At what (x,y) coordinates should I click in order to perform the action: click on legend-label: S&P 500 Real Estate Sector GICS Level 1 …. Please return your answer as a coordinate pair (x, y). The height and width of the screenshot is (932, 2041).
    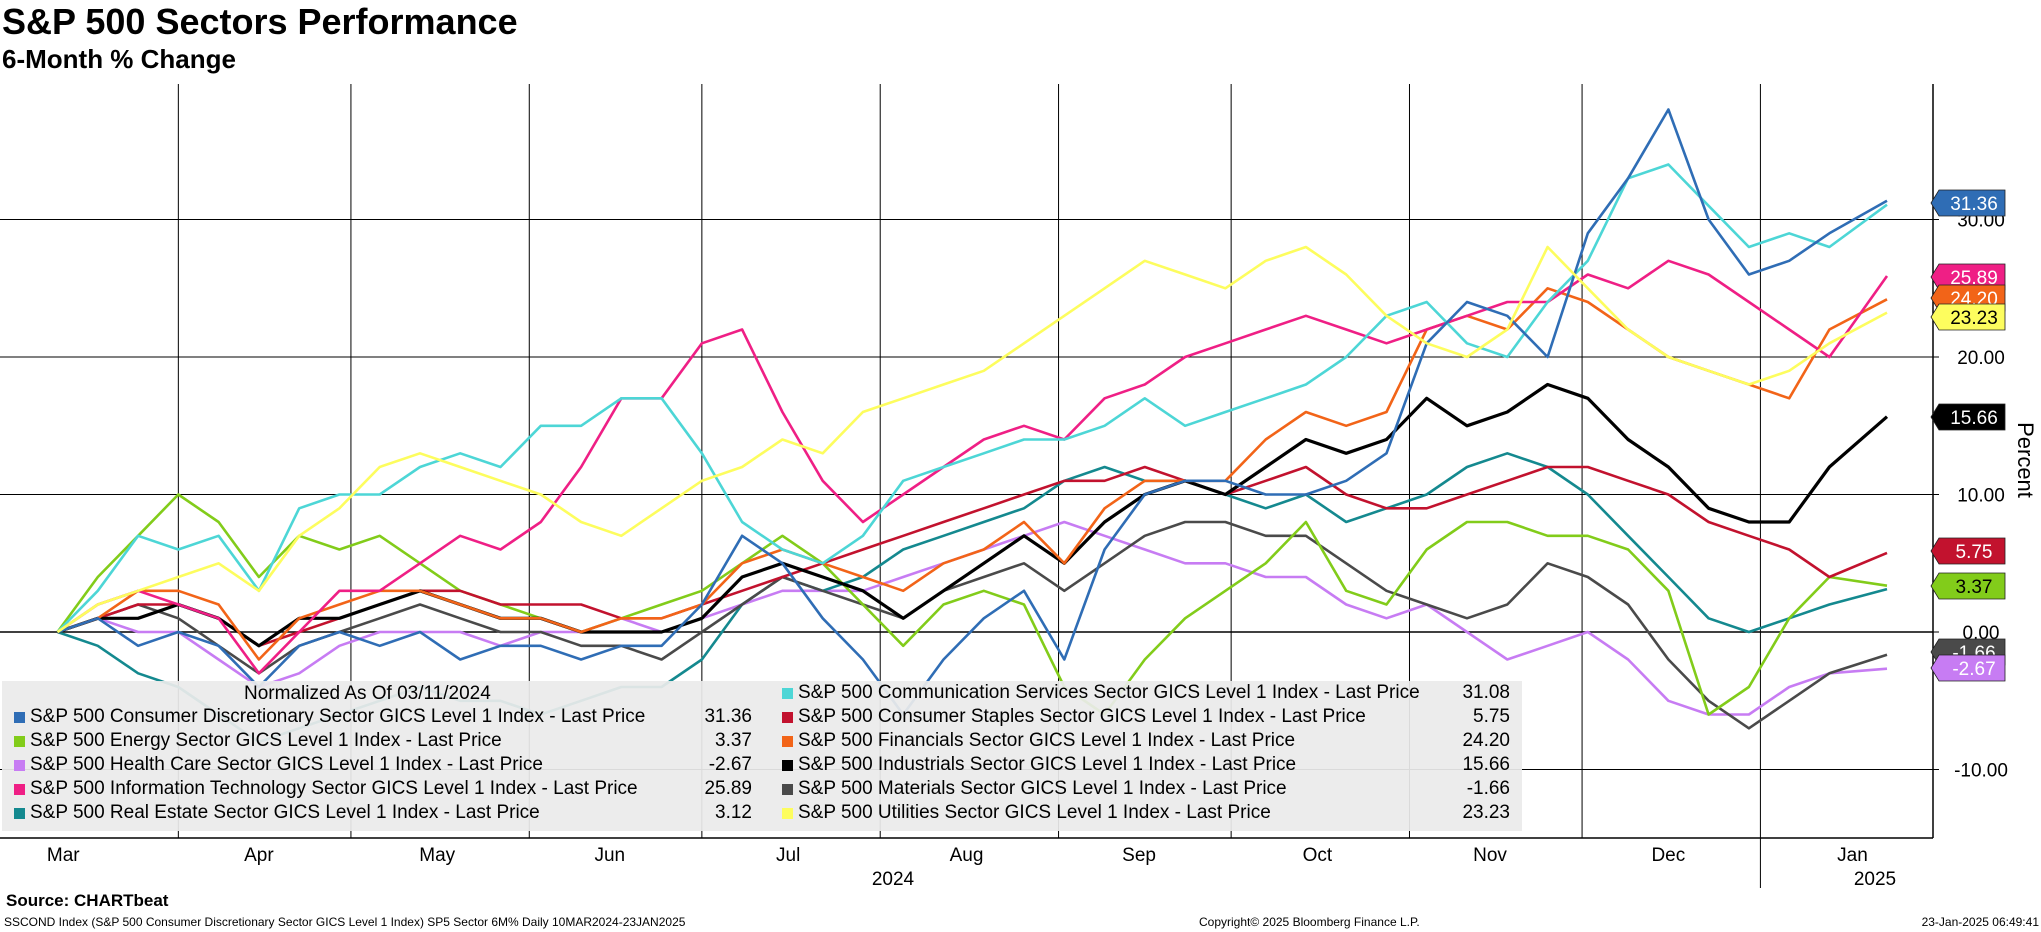
    Looking at the image, I should click on (285, 812).